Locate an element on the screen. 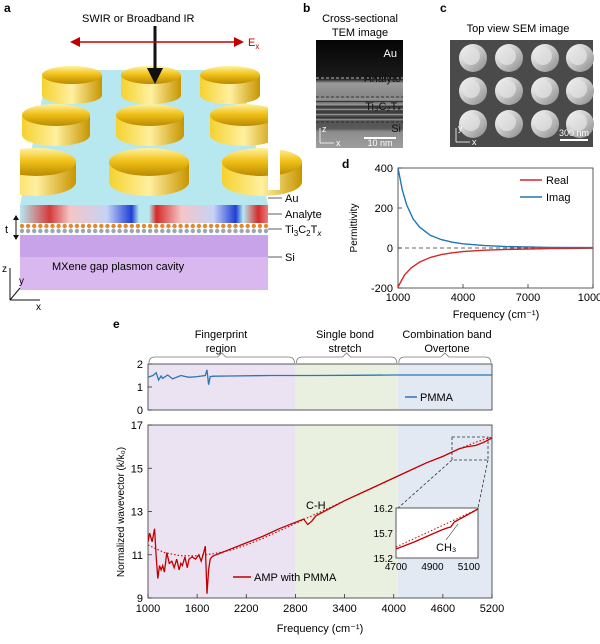  series-imag-line is located at coordinates (495, 208).